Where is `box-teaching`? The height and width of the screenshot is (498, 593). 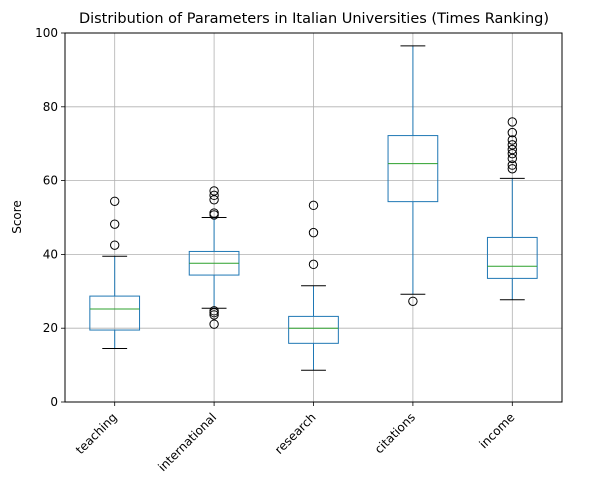 box-teaching is located at coordinates (115, 272).